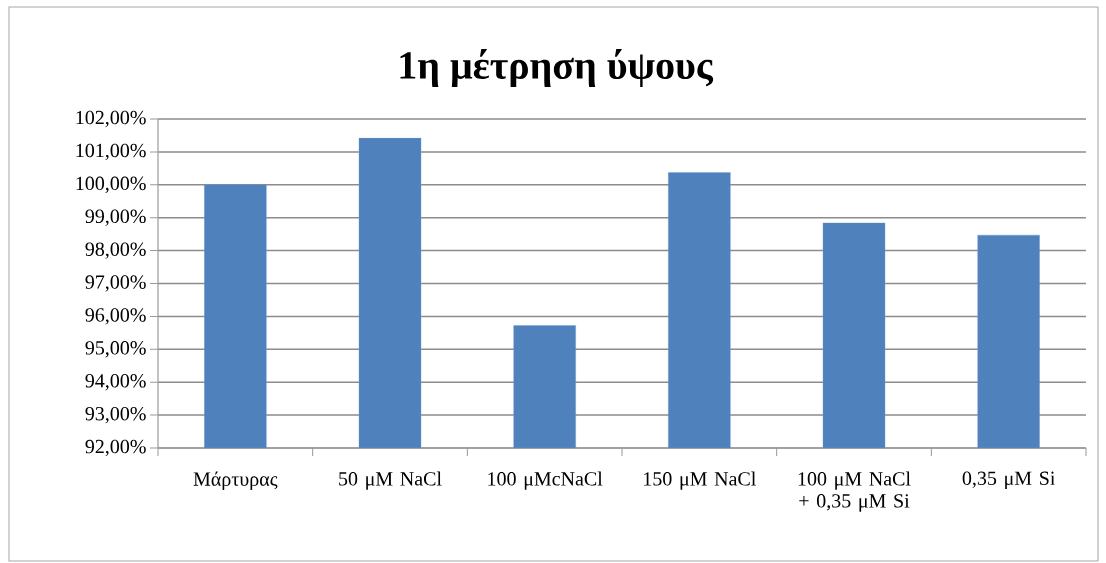  Describe the element at coordinates (390, 480) in the screenshot. I see `x-tick-label: 50 μM NaCl` at that location.